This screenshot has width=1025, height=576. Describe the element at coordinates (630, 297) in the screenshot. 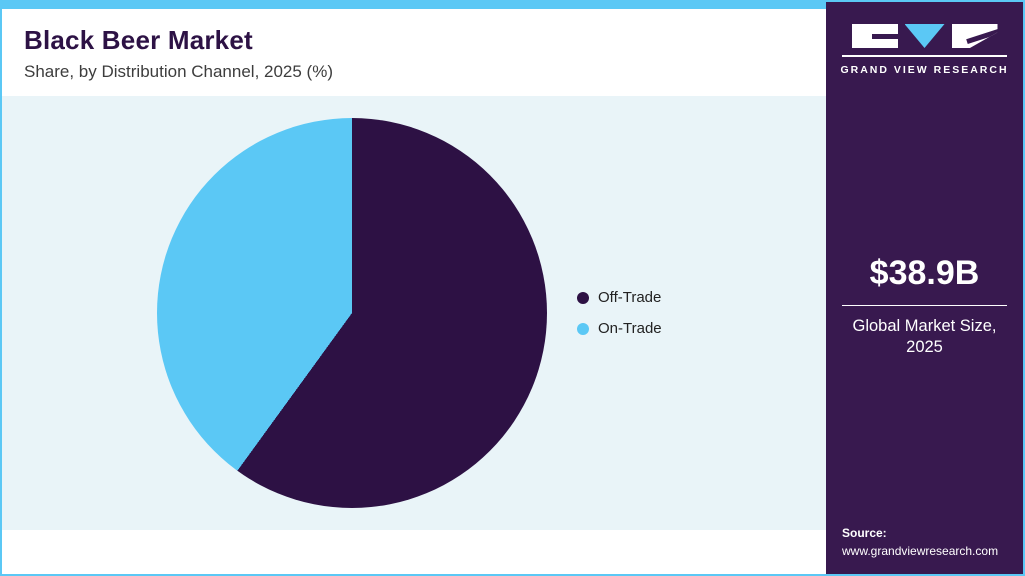

I see `legend-label-off-trade: Off-Trade` at that location.